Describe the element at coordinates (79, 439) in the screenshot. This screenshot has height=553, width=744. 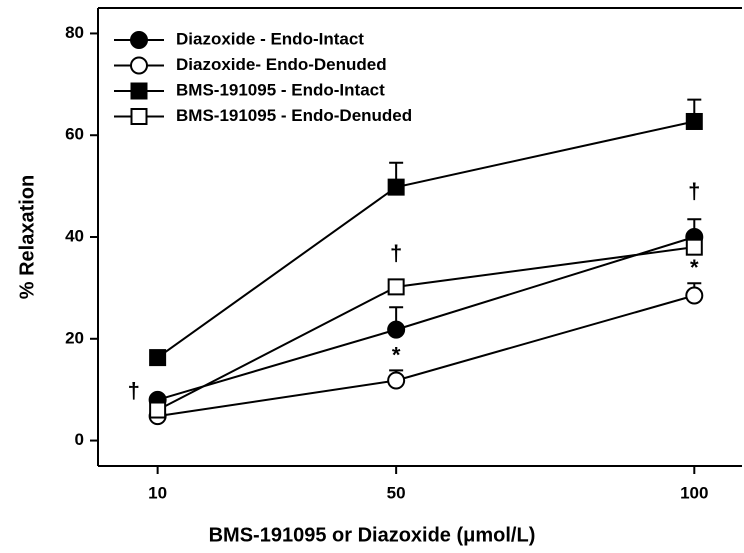
I see `y-tick-label: 0` at that location.